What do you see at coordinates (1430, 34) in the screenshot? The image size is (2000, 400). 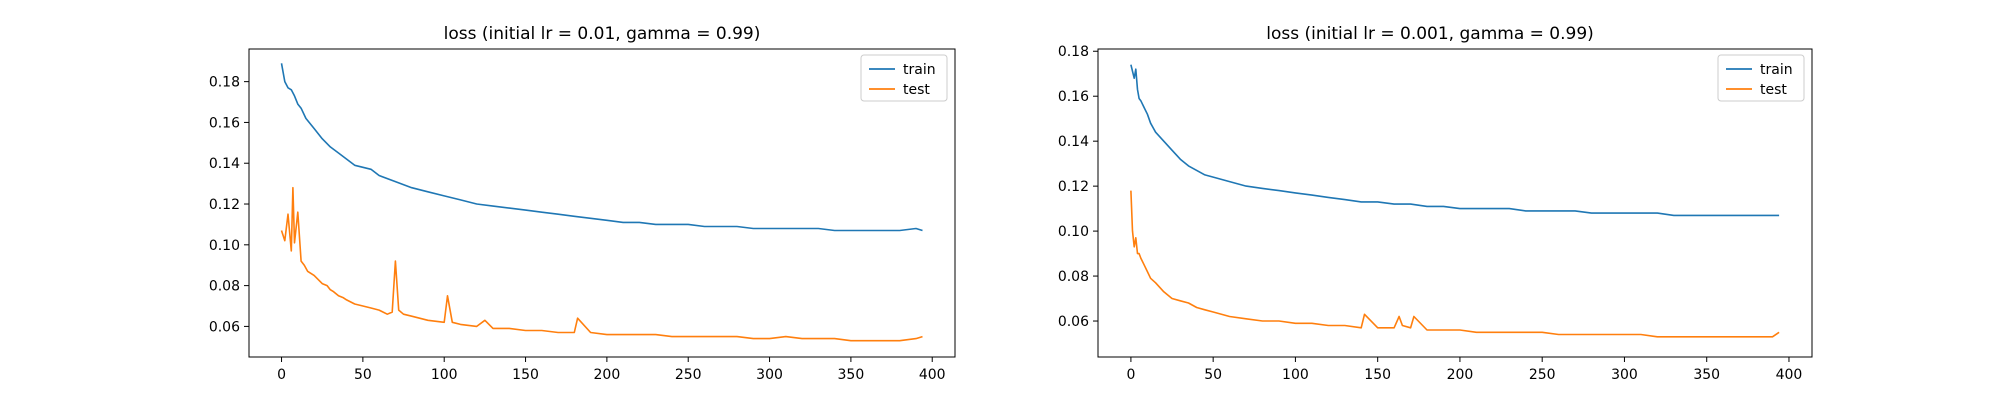 I see `chart-title: loss (initial lr = 0.001, gamma = 0.99)` at bounding box center [1430, 34].